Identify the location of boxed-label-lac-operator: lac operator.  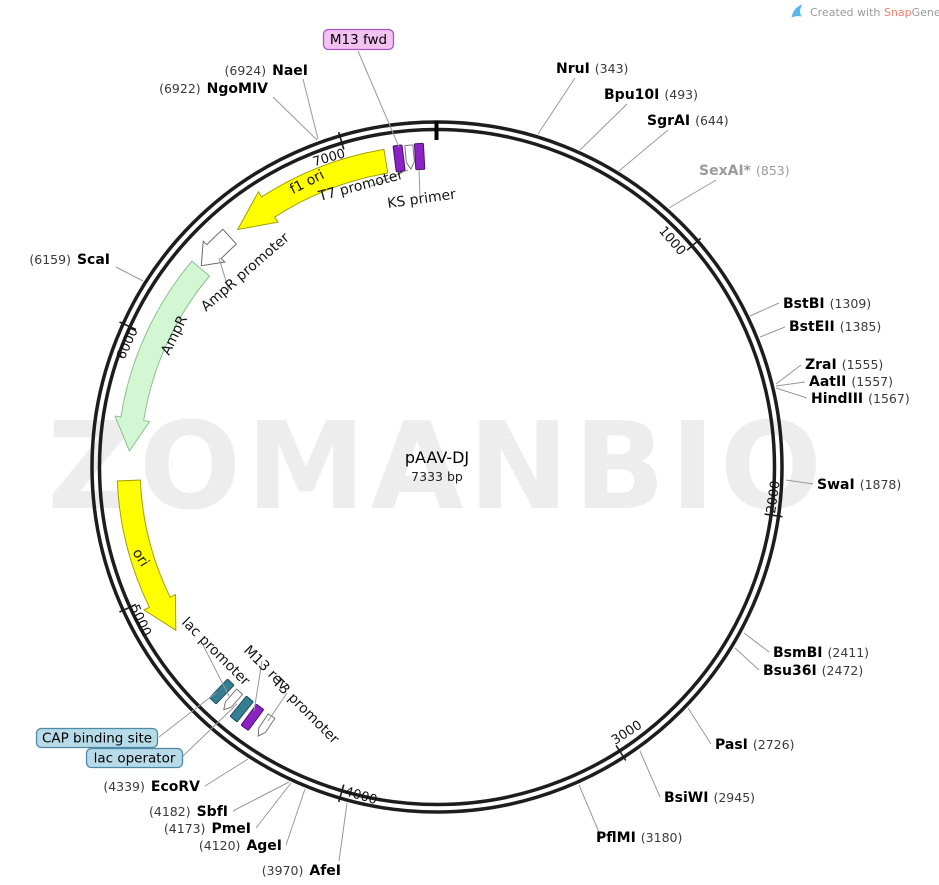
(134, 758).